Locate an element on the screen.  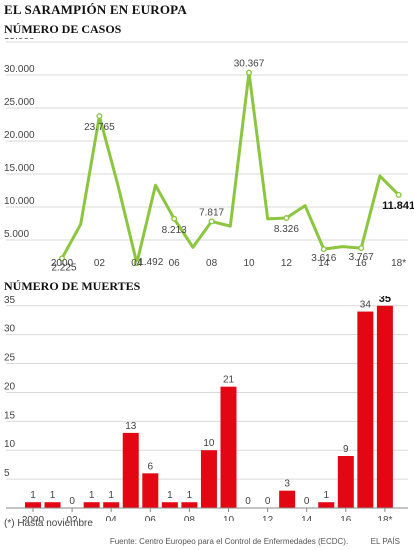
deaths-x-tick-label: 18* is located at coordinates (384, 518).